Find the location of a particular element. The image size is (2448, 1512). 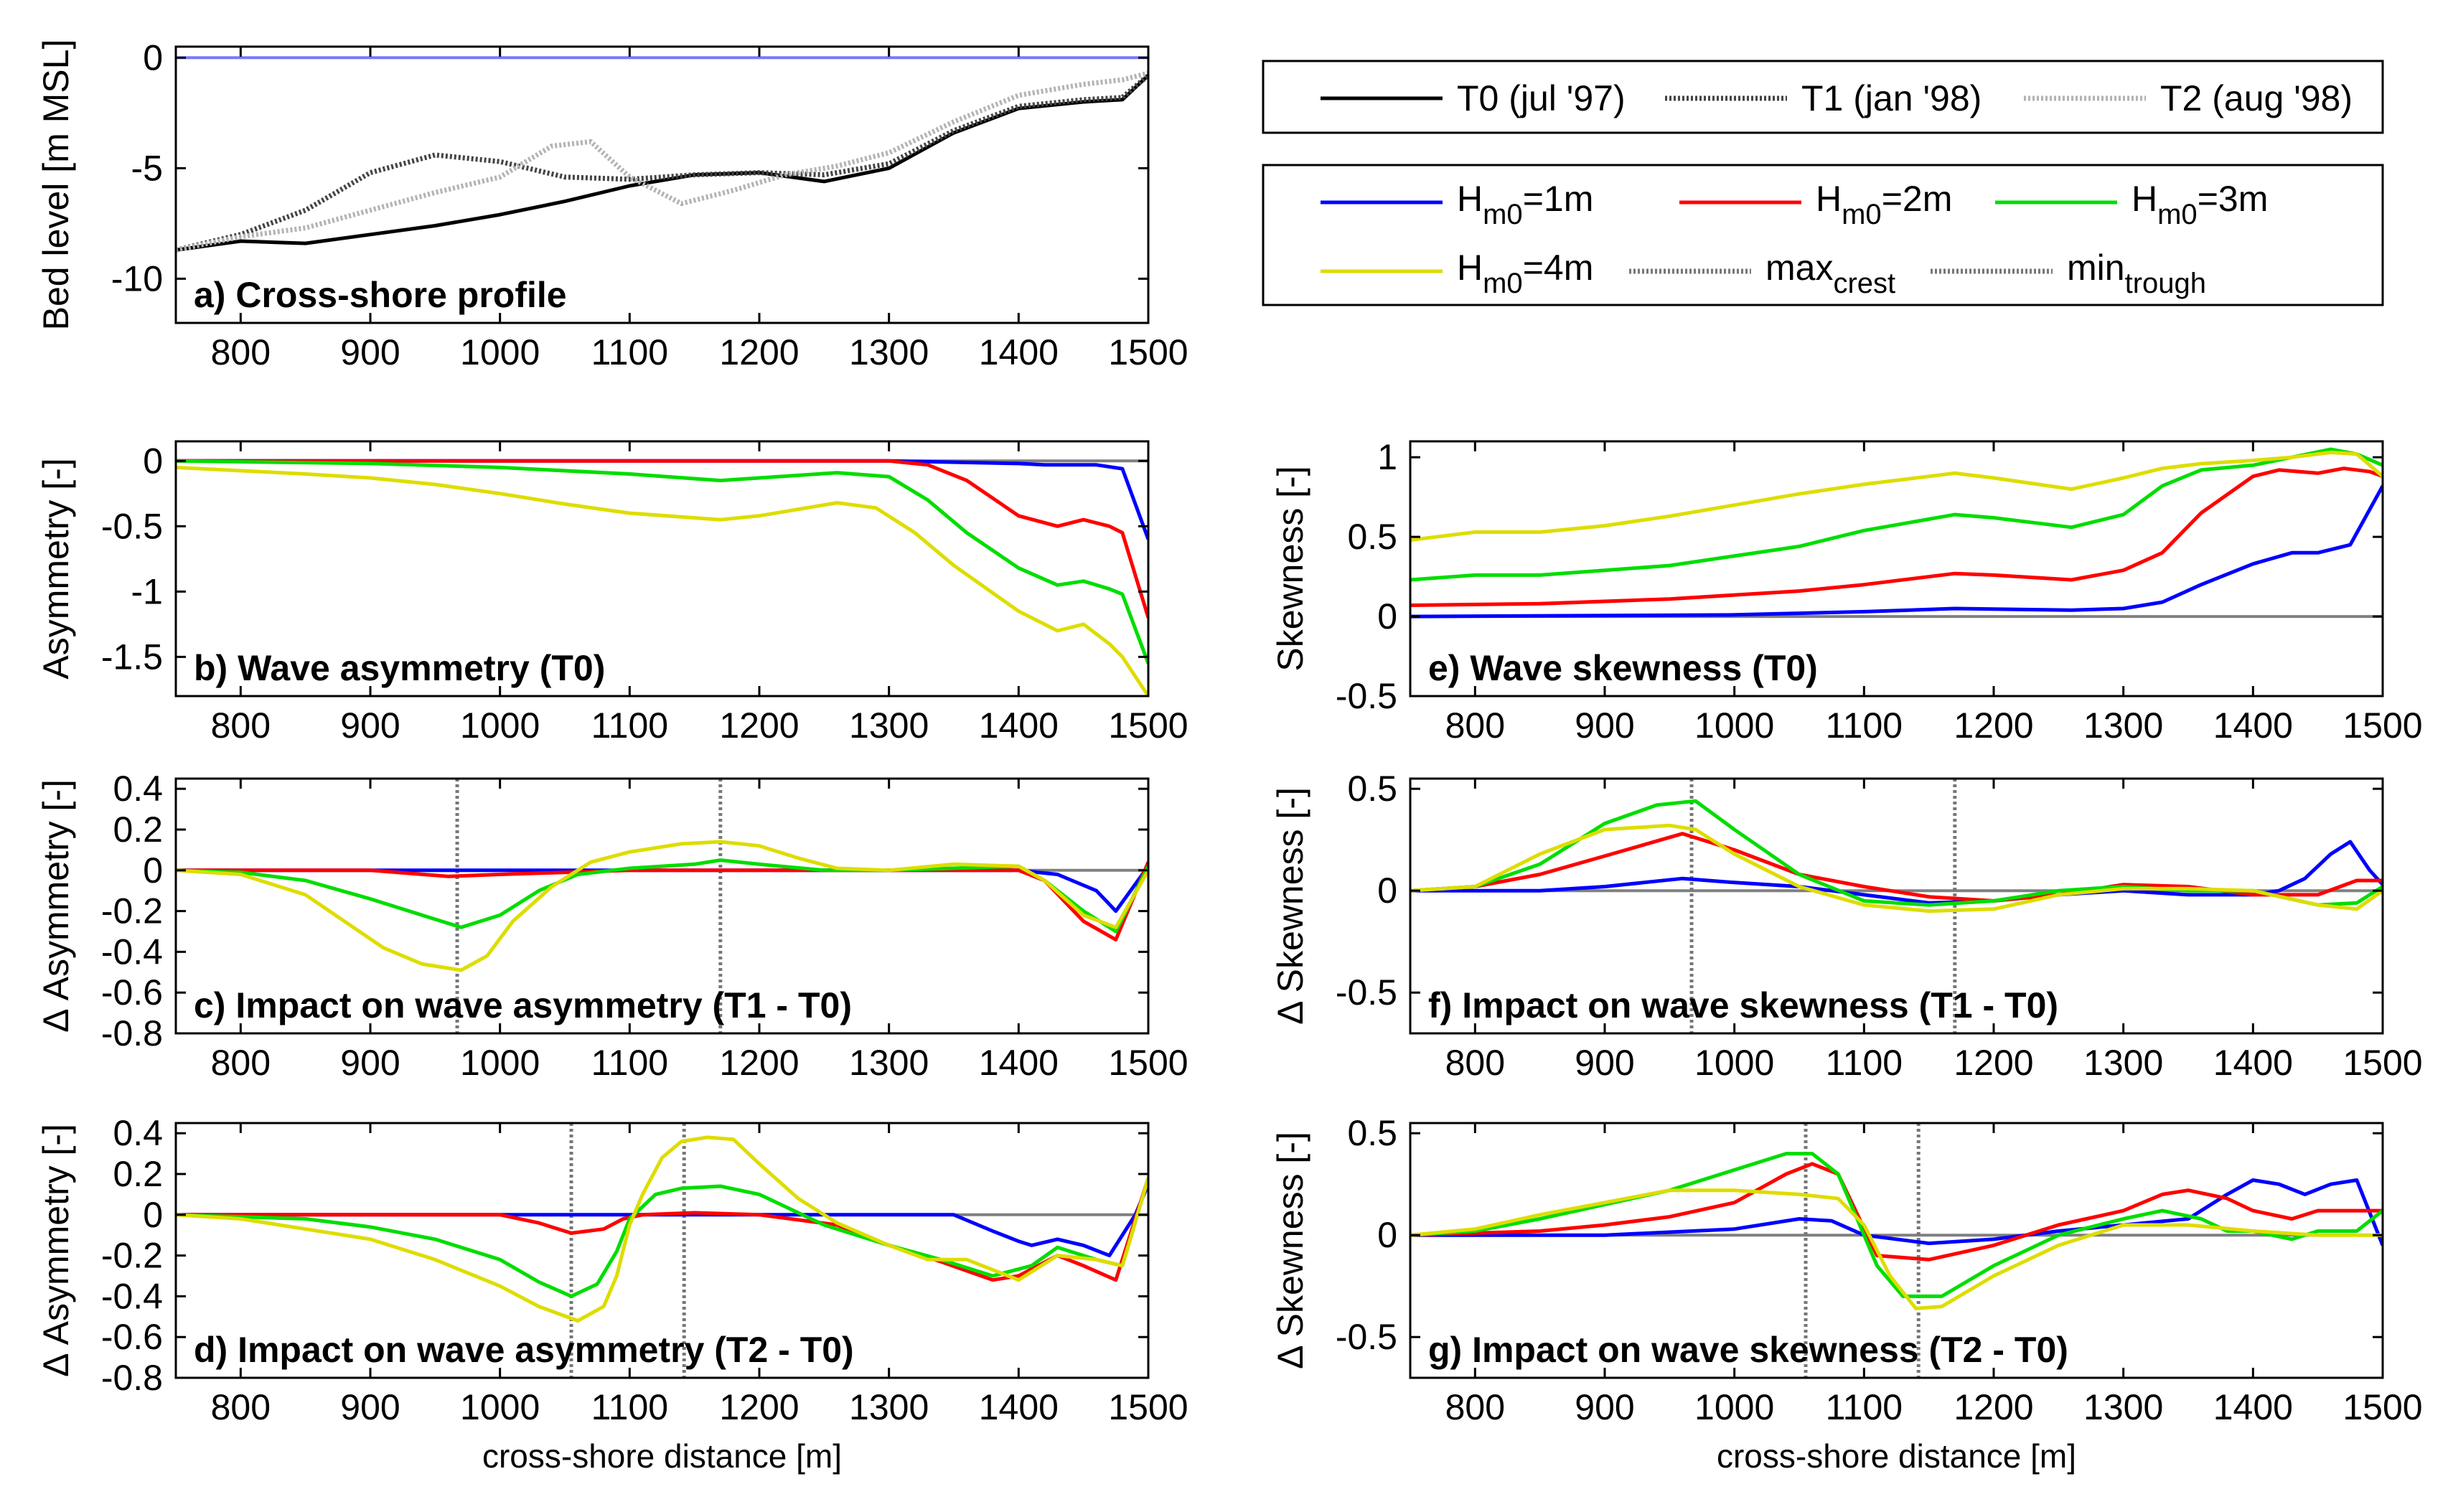

series-line-d-H3 is located at coordinates (662, 1238).